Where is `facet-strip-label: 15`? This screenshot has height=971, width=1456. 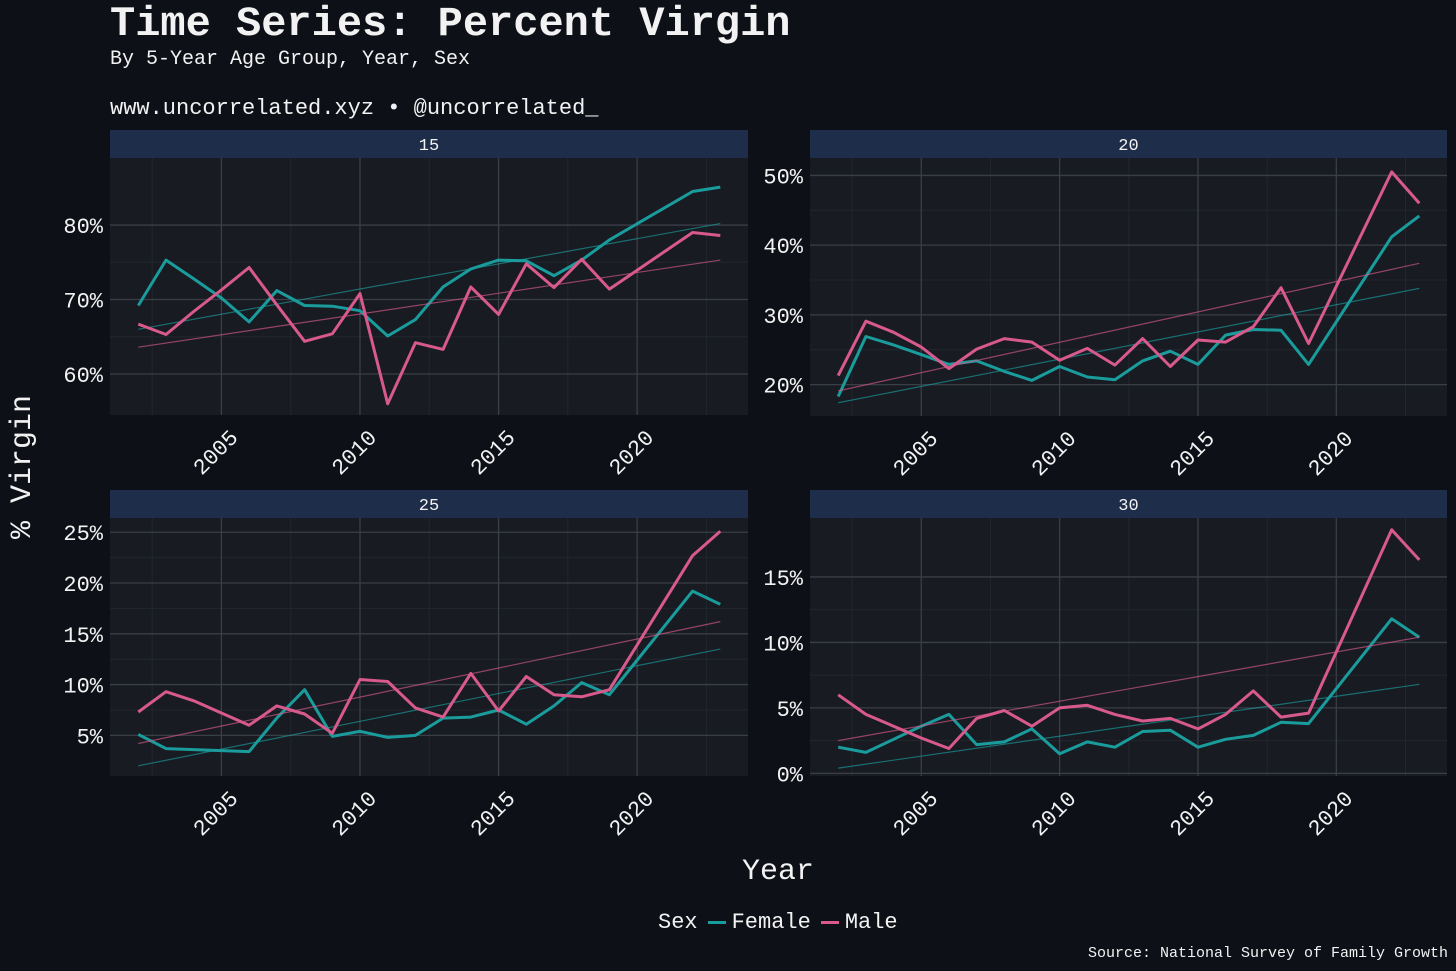
facet-strip-label: 15 is located at coordinates (429, 146).